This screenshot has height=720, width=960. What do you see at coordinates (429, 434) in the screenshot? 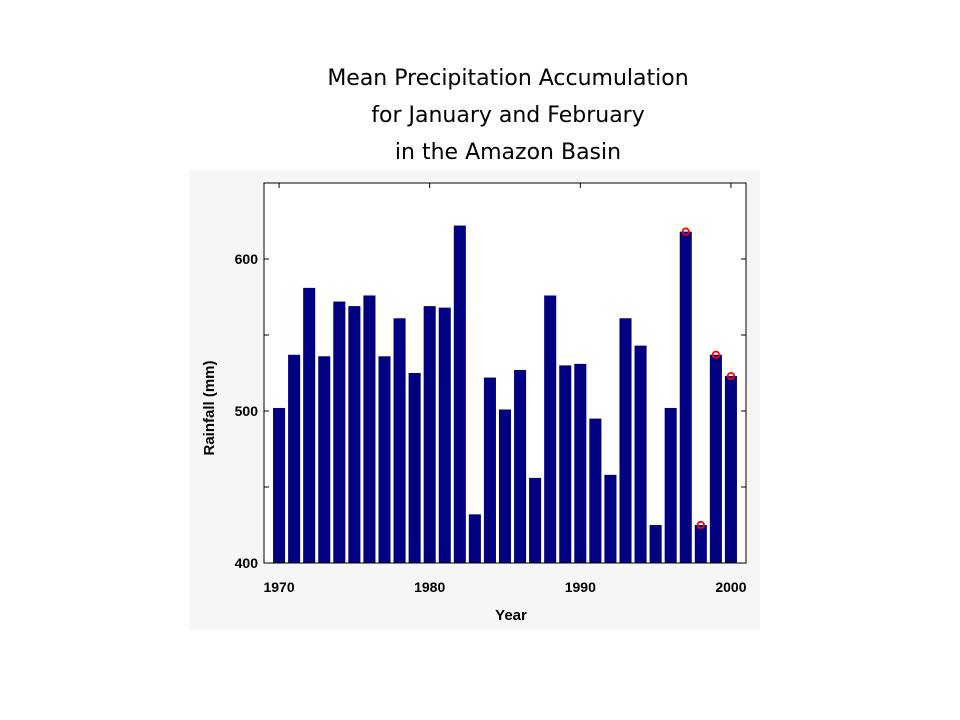
I see `bar-1980` at bounding box center [429, 434].